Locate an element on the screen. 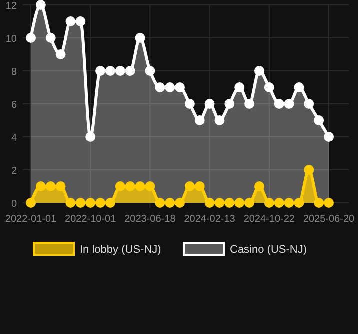  legend-label: Casino (US-NJ) is located at coordinates (269, 250).